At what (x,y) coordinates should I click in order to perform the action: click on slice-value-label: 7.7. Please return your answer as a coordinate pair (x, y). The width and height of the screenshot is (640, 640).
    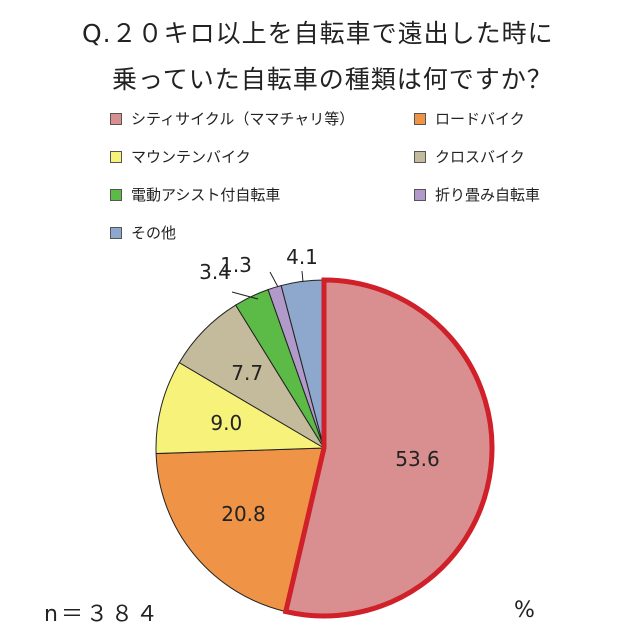
    Looking at the image, I should click on (247, 373).